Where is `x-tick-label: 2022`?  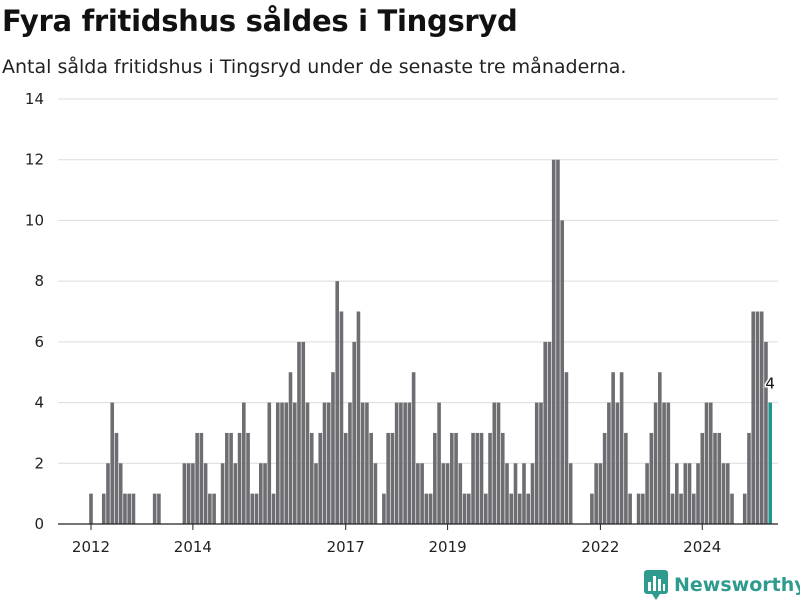
x-tick-label: 2022 is located at coordinates (600, 547).